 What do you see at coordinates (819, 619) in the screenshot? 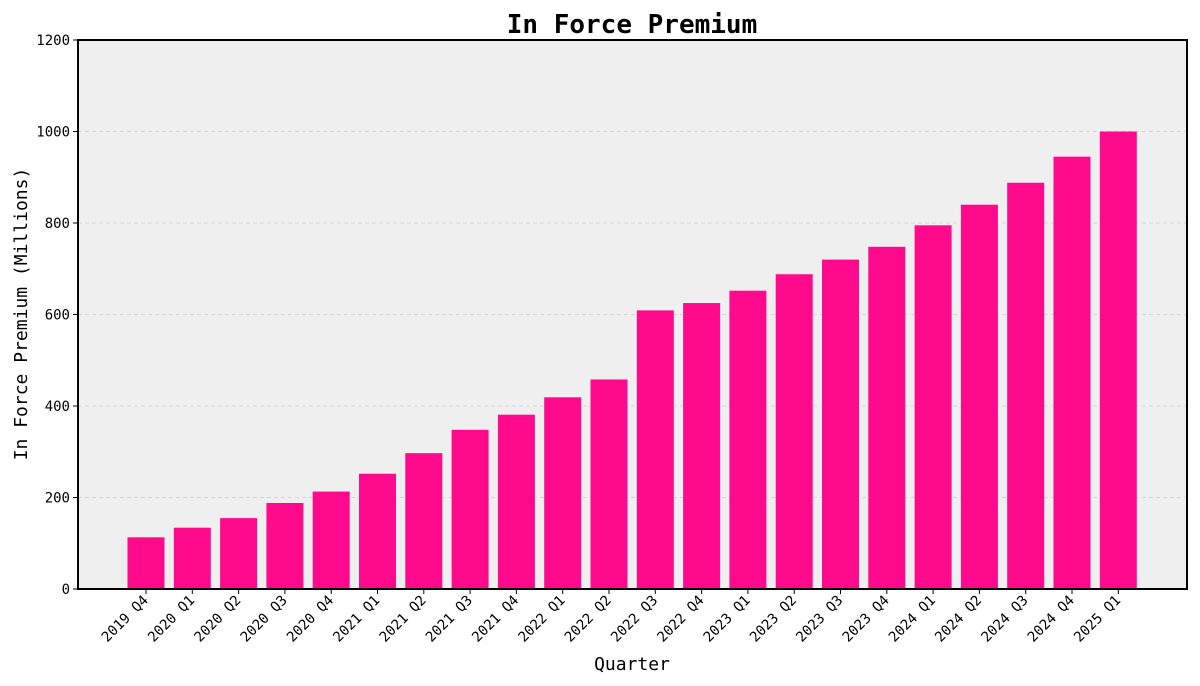
I see `x-tick-label: 2023 Q3` at bounding box center [819, 619].